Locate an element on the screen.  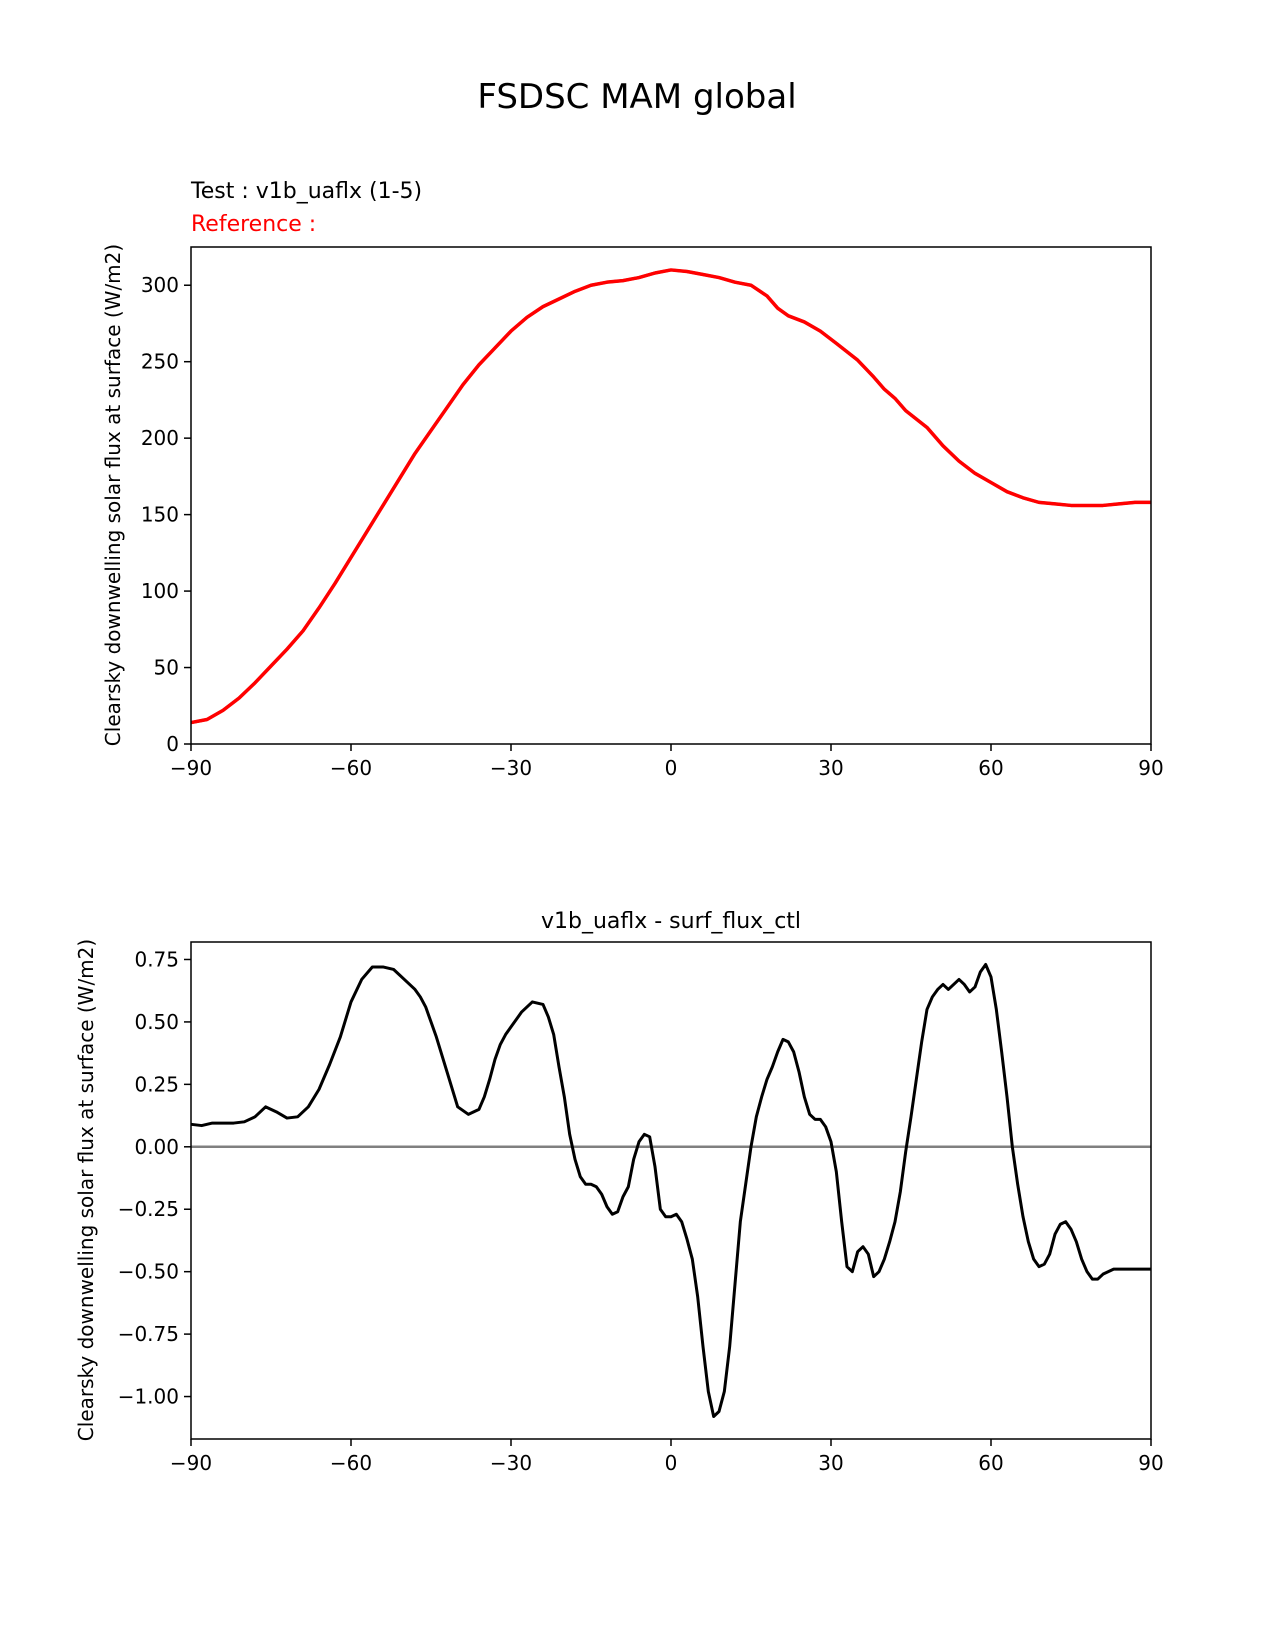
y-tick-label: 150 is located at coordinates (160, 515).